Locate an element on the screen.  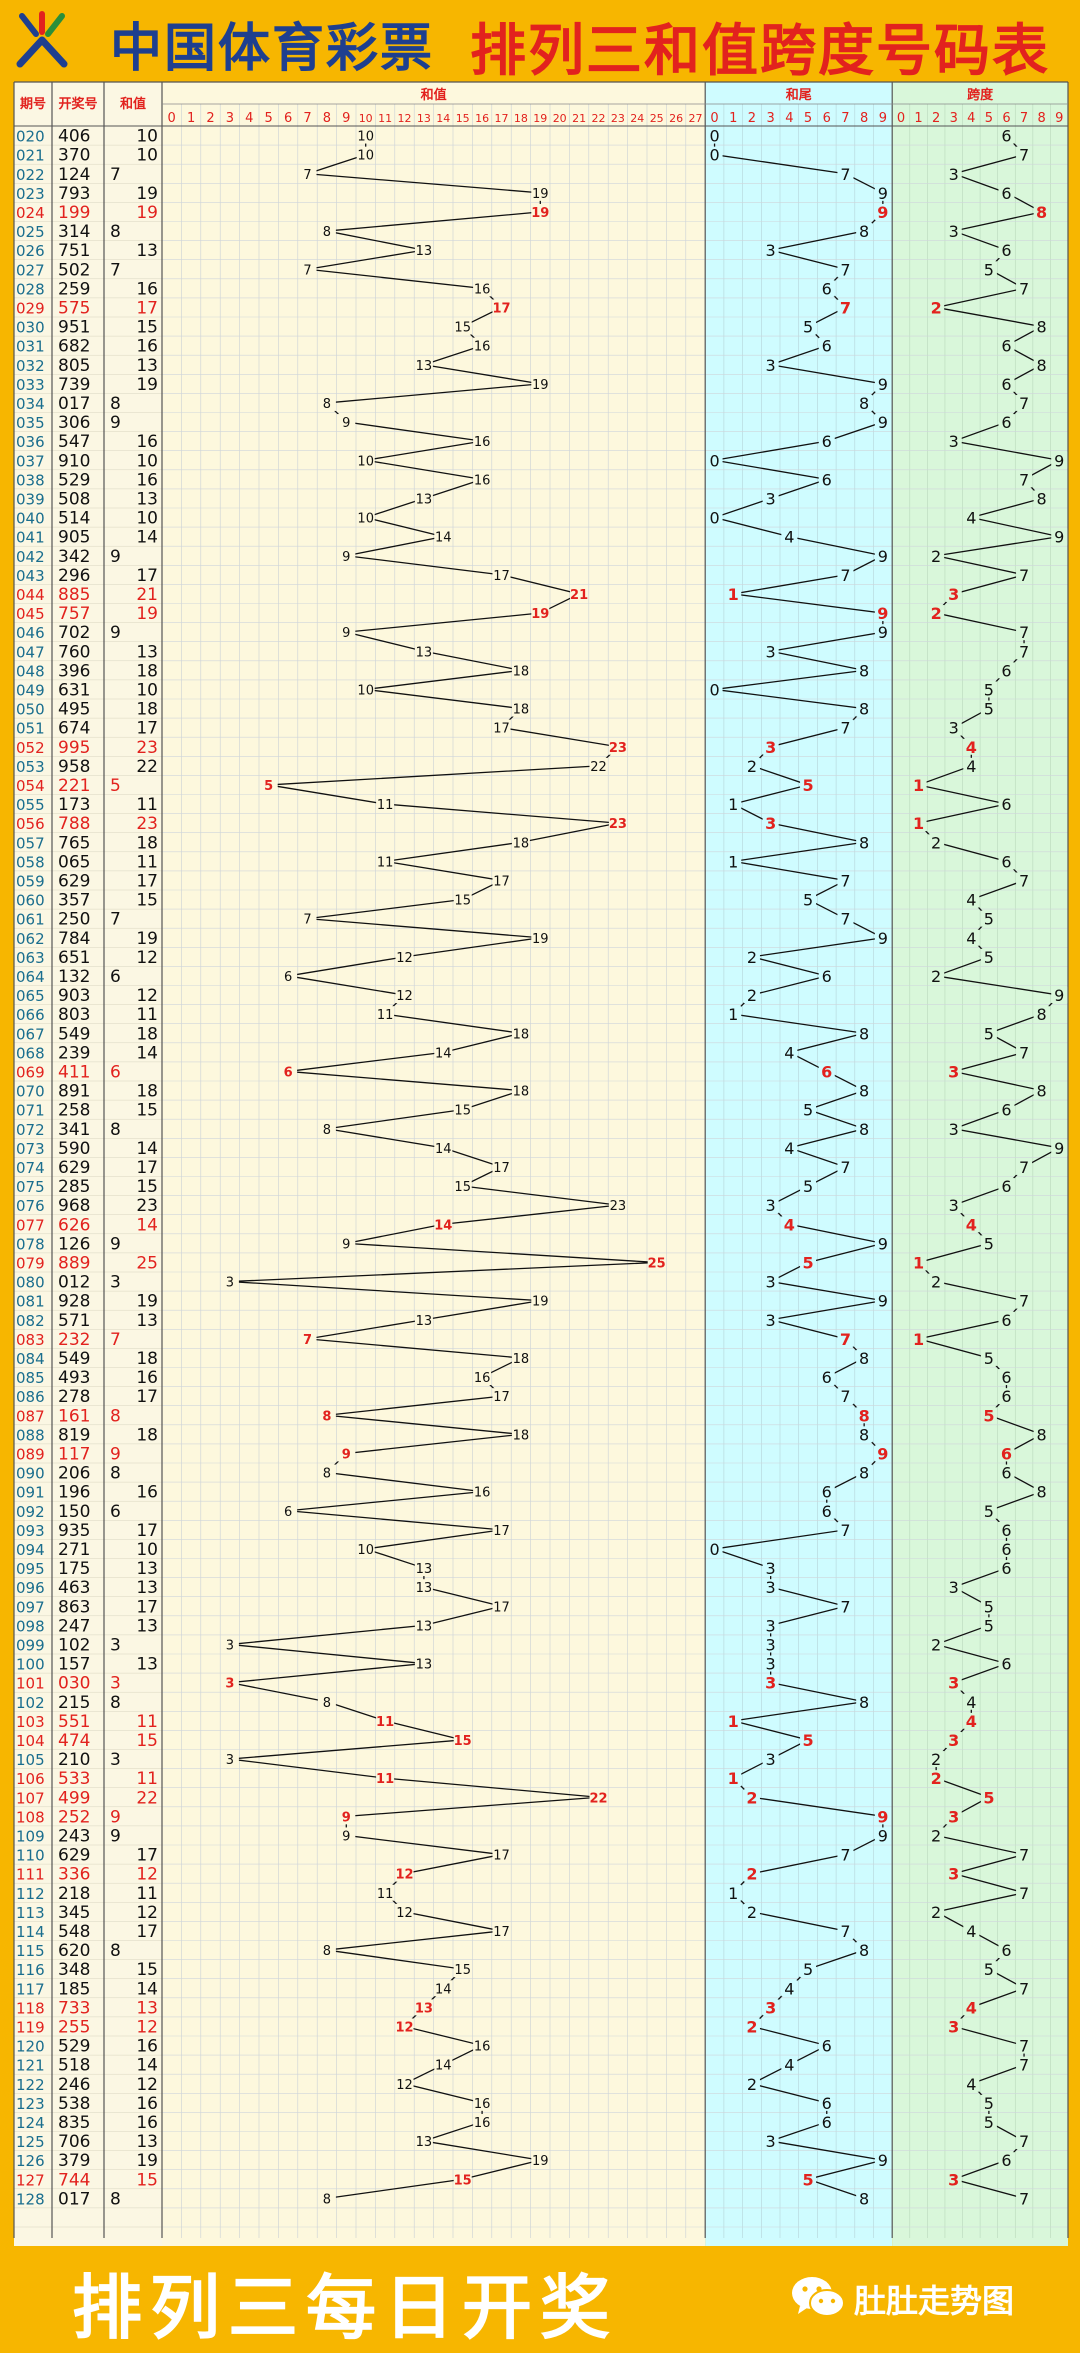
tail-tick-label: 3 is located at coordinates (771, 118).